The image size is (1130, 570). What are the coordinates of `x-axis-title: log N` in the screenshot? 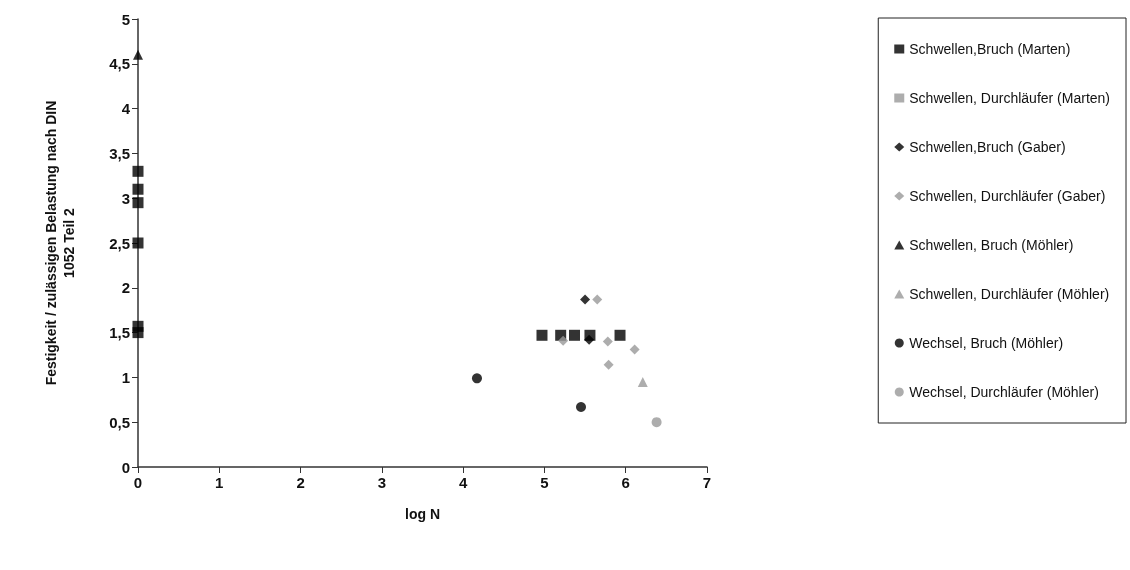 It's located at (422, 514).